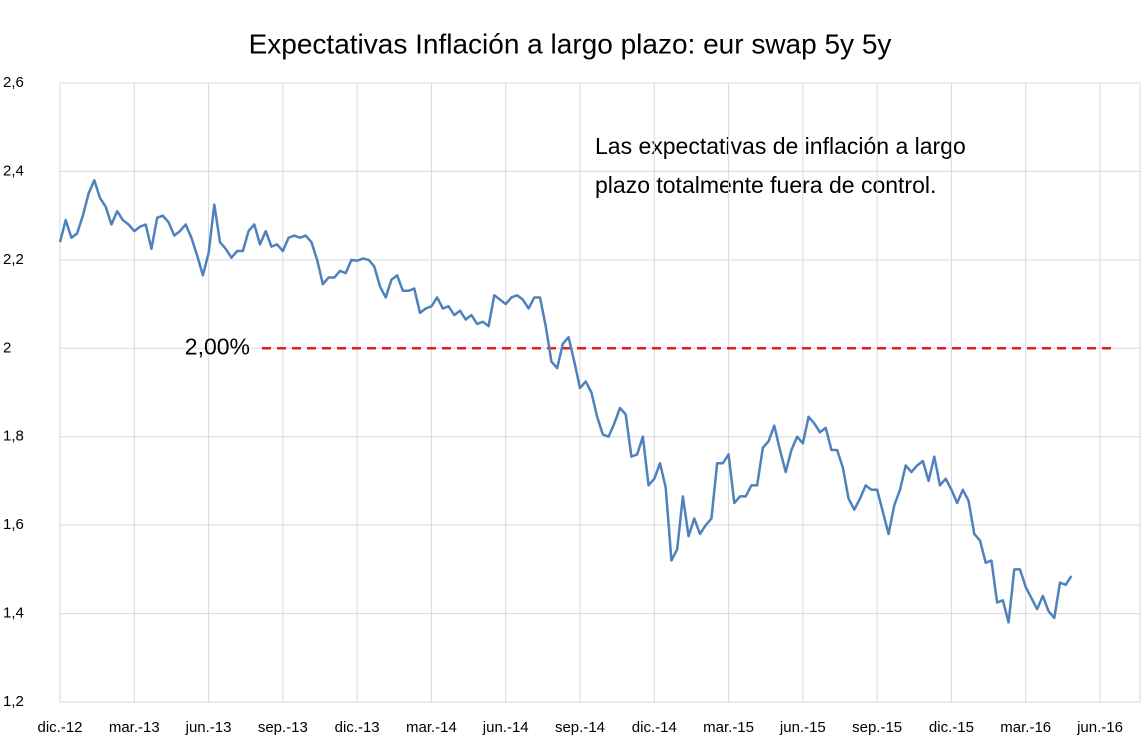 This screenshot has height=740, width=1145. Describe the element at coordinates (13, 524) in the screenshot. I see `y-tick-label: 1,6` at that location.